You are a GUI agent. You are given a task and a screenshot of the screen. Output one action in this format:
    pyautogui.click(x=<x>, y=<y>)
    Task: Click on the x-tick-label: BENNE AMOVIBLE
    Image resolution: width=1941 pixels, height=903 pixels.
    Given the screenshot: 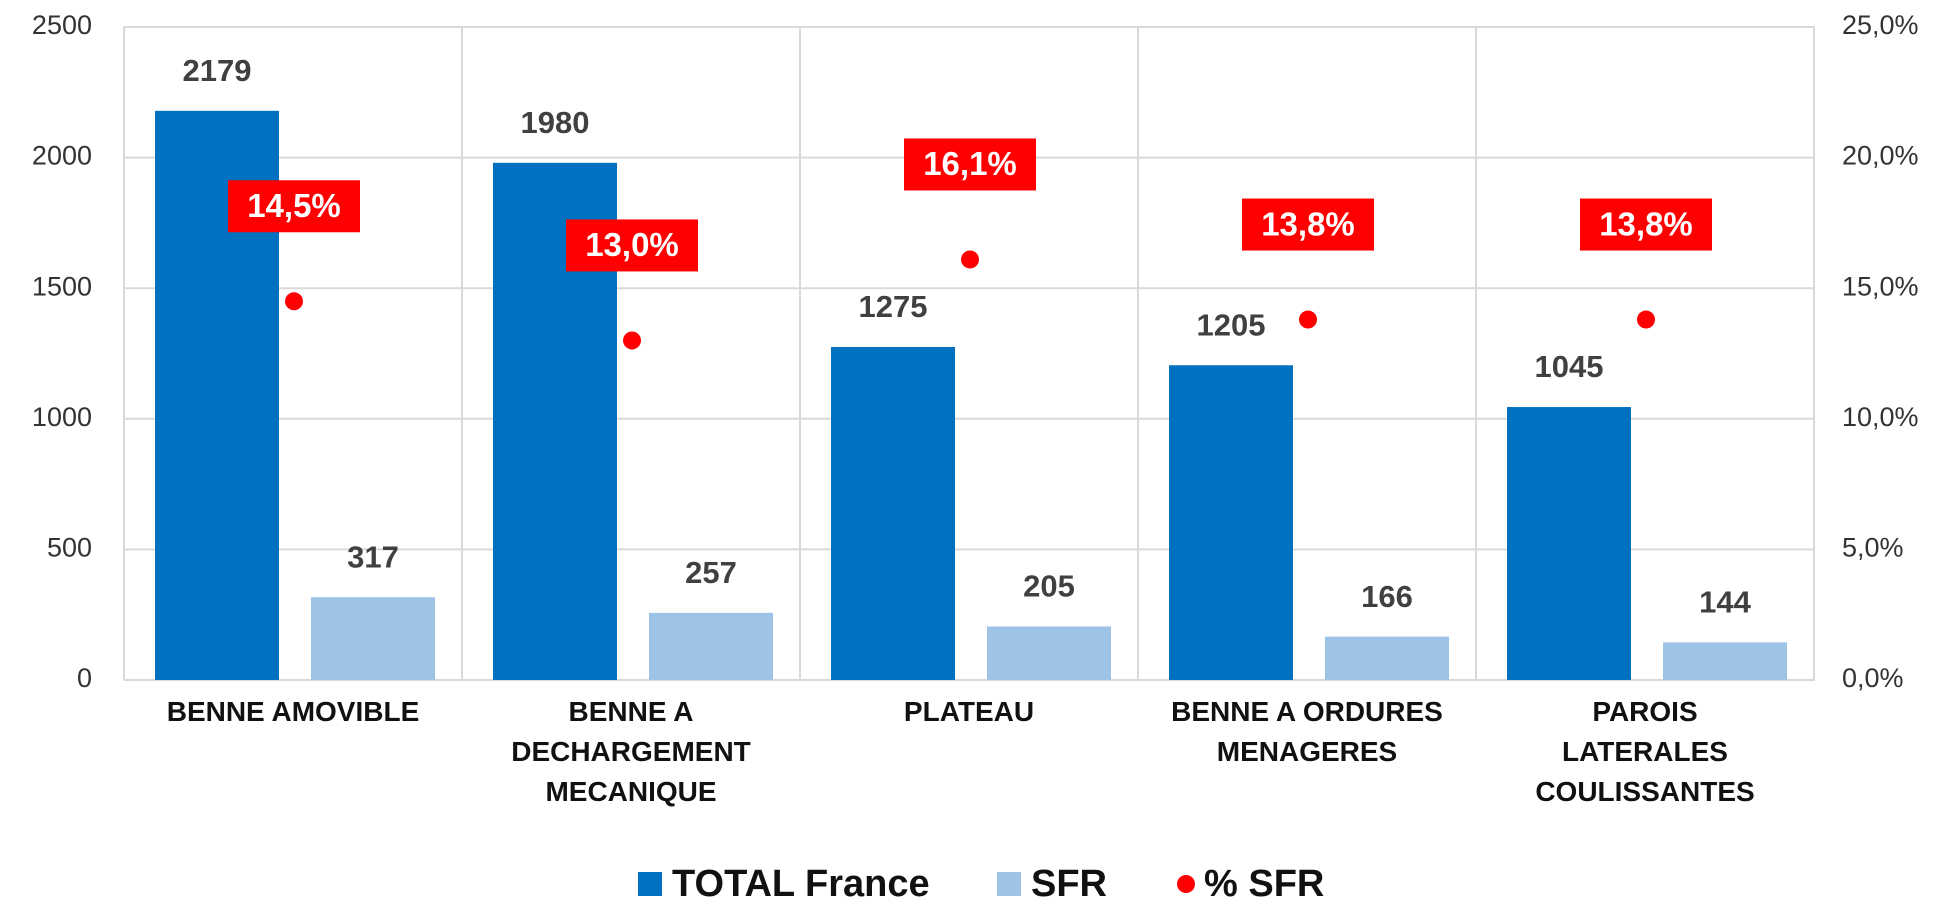 What is the action you would take?
    pyautogui.click(x=293, y=711)
    